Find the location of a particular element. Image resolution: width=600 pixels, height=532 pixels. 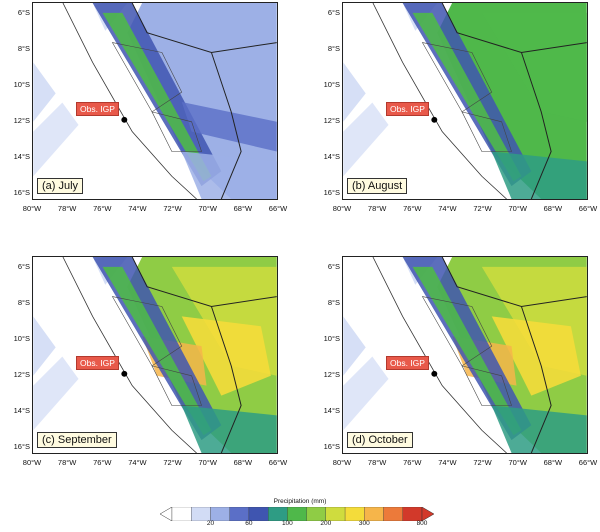

colorbar-tick-label: 300 is located at coordinates (364, 523).